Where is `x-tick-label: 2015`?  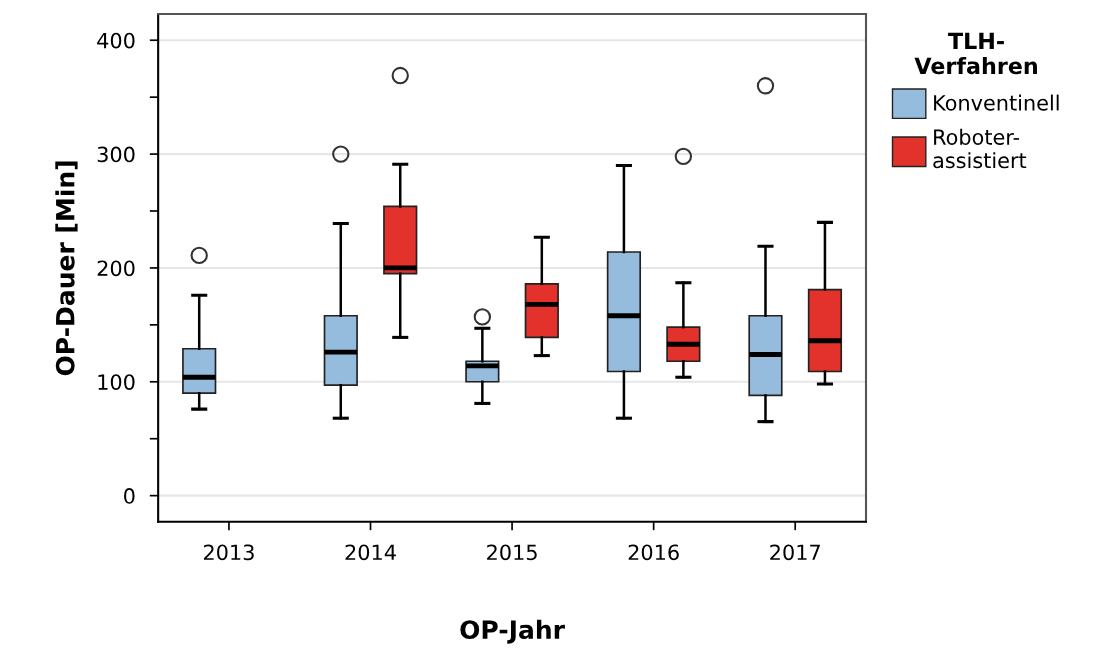 x-tick-label: 2015 is located at coordinates (512, 552).